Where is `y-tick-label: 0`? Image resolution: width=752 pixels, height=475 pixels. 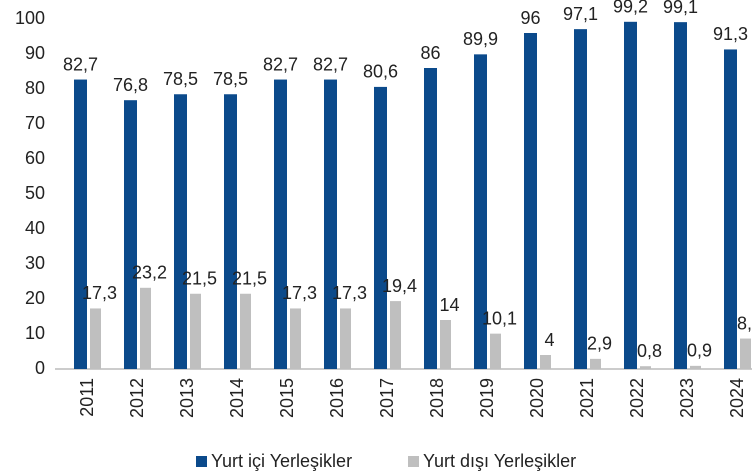 y-tick-label: 0 is located at coordinates (40, 368).